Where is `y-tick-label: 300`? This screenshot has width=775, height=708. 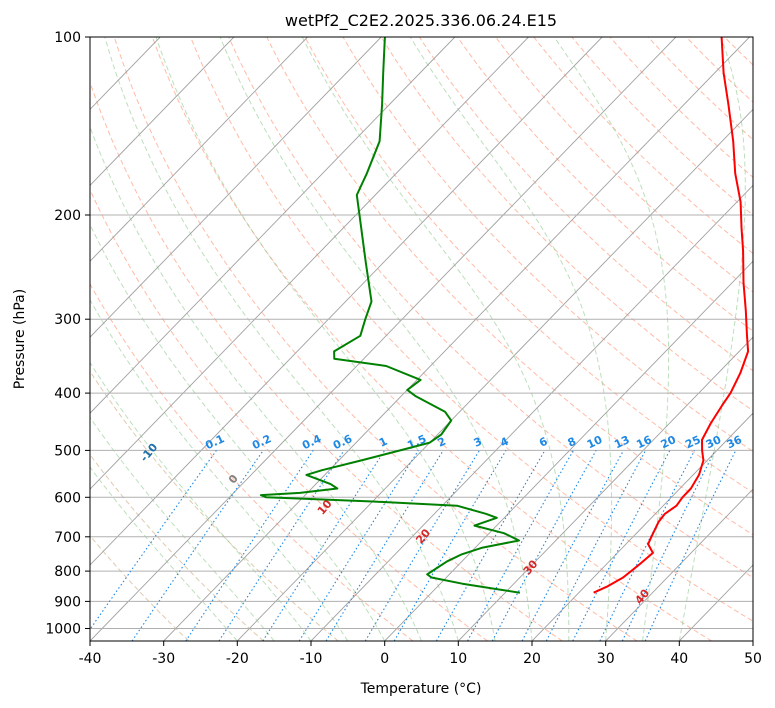
y-tick-label: 300 is located at coordinates (67, 320).